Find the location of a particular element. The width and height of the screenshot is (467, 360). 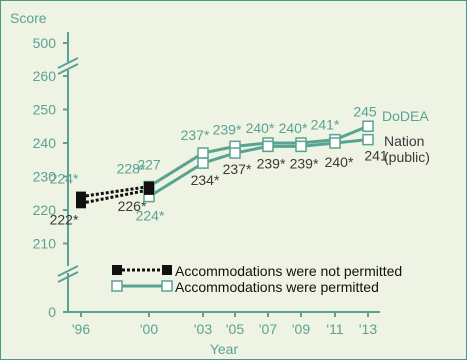

legend-marker-permitted-a is located at coordinates (117, 286).